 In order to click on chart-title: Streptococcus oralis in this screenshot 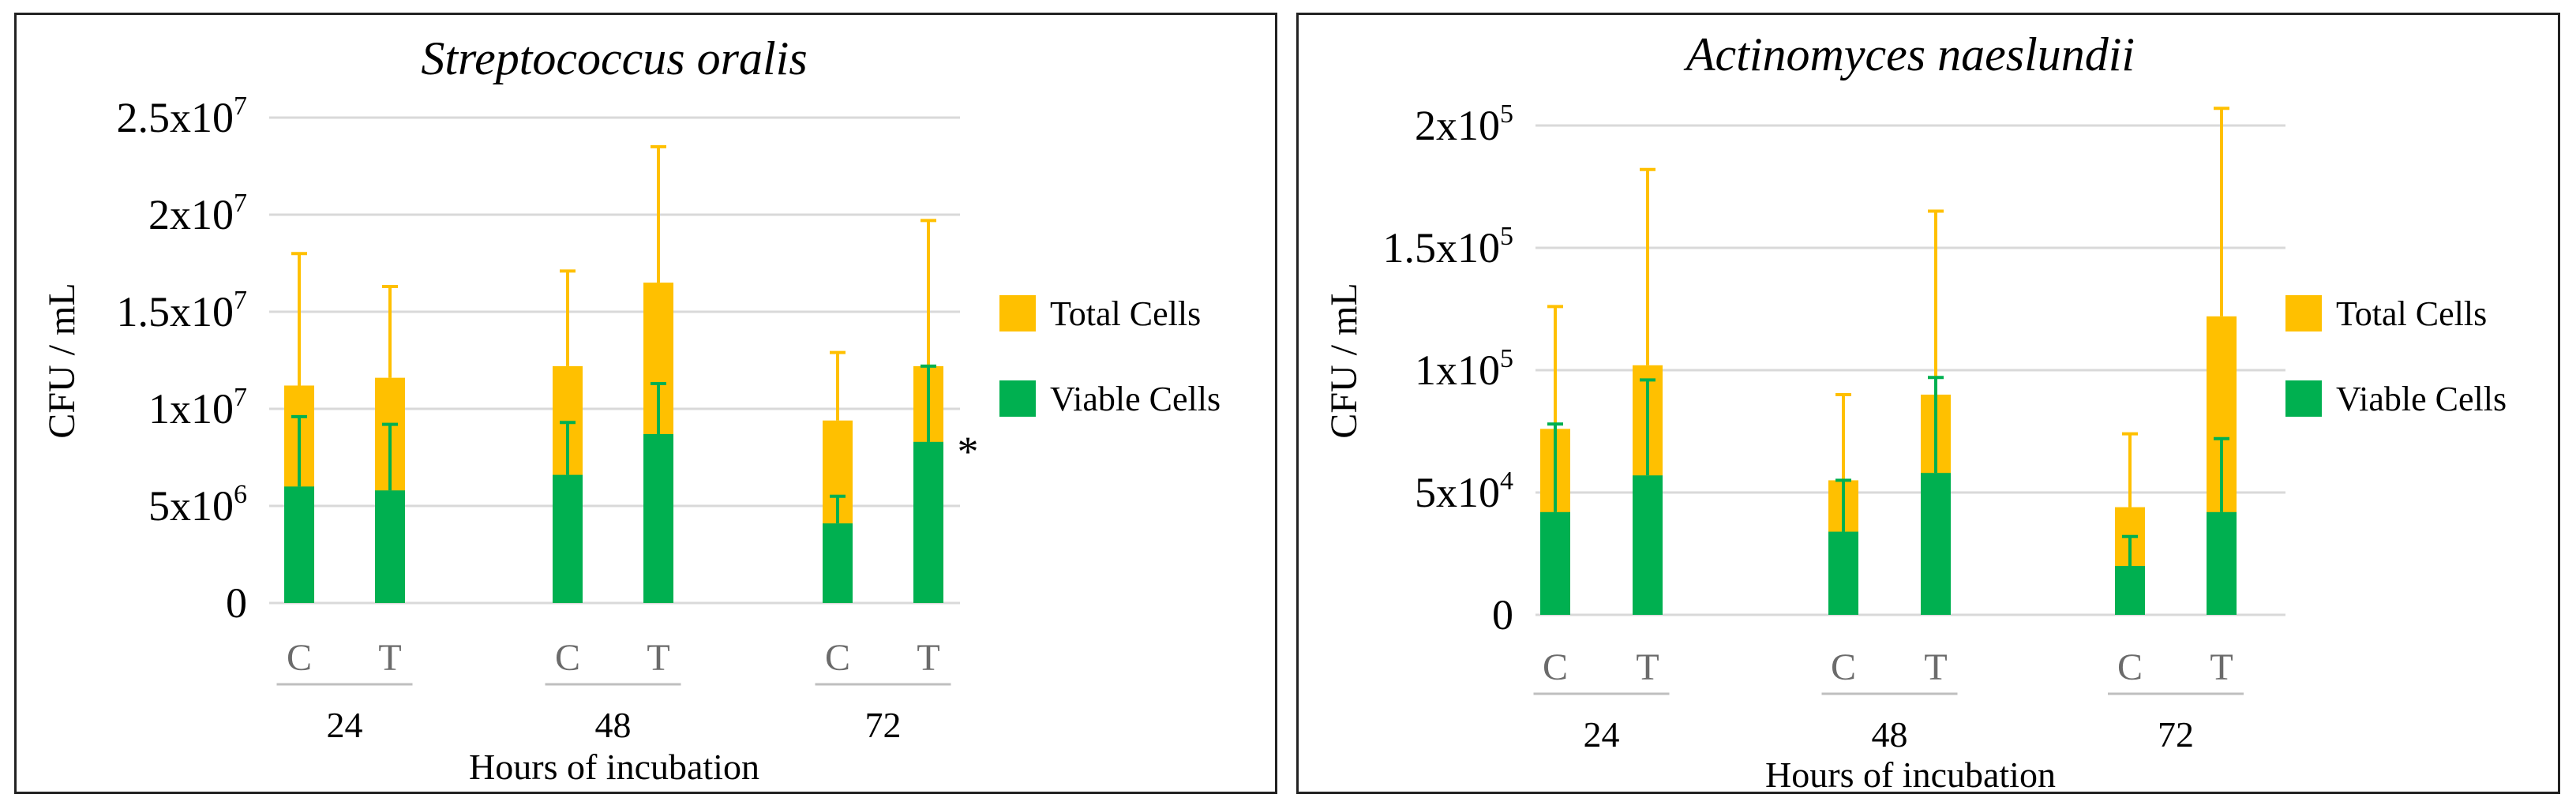, I will do `click(614, 58)`.